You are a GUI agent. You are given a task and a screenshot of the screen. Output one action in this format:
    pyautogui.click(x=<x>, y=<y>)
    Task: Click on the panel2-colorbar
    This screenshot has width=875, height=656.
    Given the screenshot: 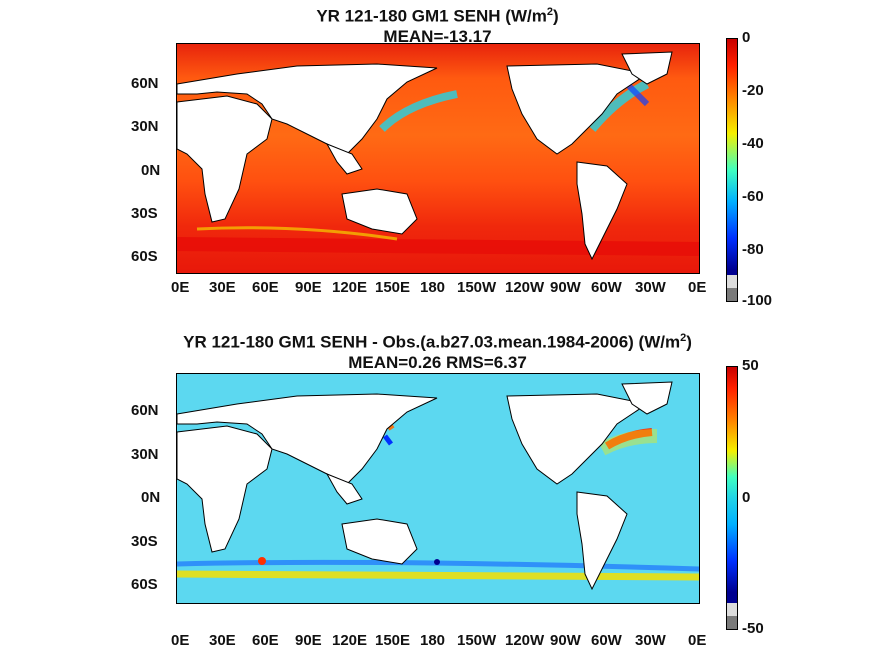 What is the action you would take?
    pyautogui.click(x=732, y=498)
    